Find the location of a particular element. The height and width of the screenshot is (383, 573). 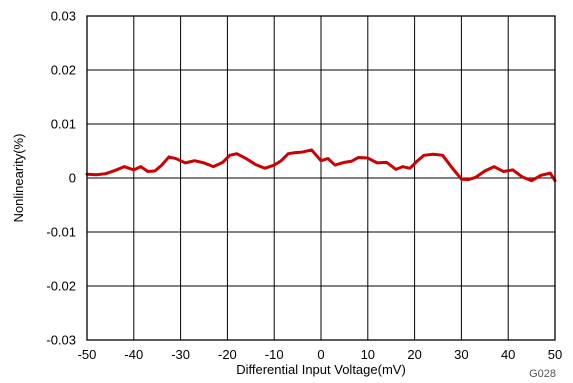

y-tick-label: -0.02 is located at coordinates (61, 286).